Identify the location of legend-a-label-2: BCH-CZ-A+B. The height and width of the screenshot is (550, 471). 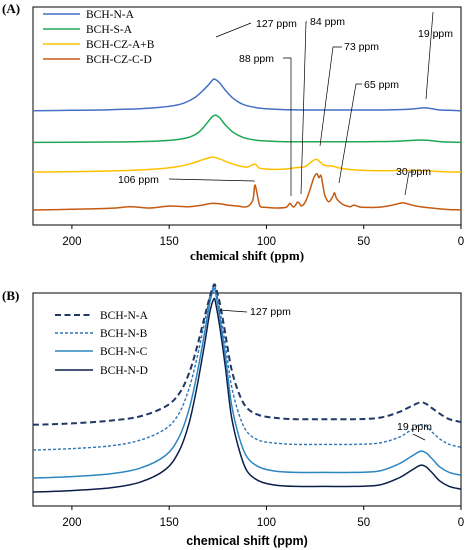
(120, 45).